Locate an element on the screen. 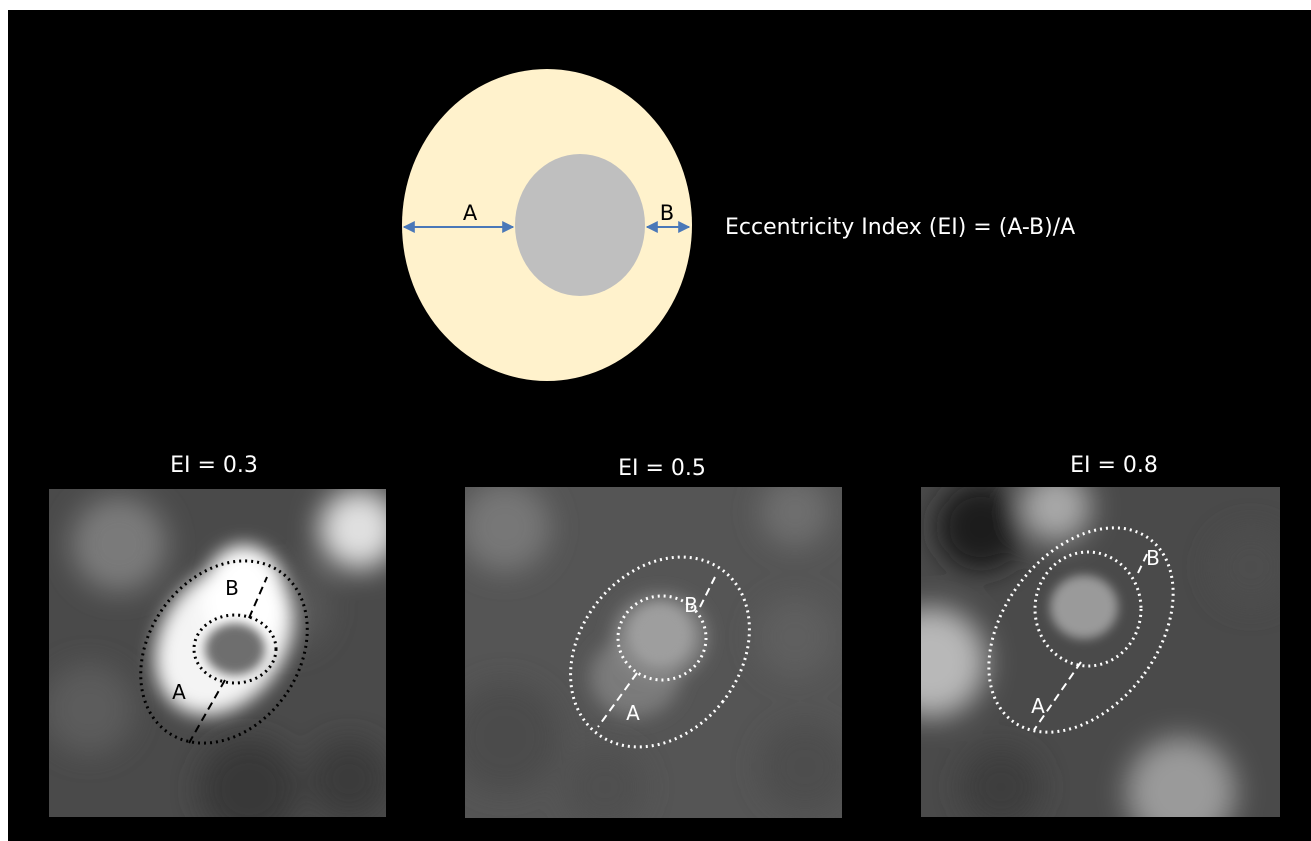 This screenshot has width=1311, height=841. label-a: A is located at coordinates (470, 213).